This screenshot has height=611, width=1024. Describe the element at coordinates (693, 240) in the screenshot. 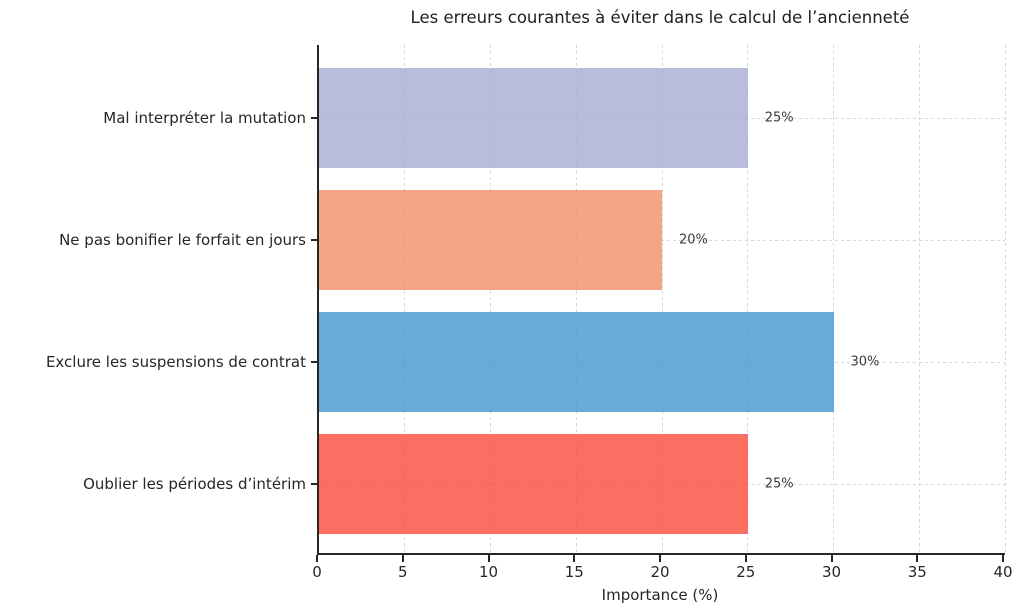

I see `bar-value-label: 20%` at that location.